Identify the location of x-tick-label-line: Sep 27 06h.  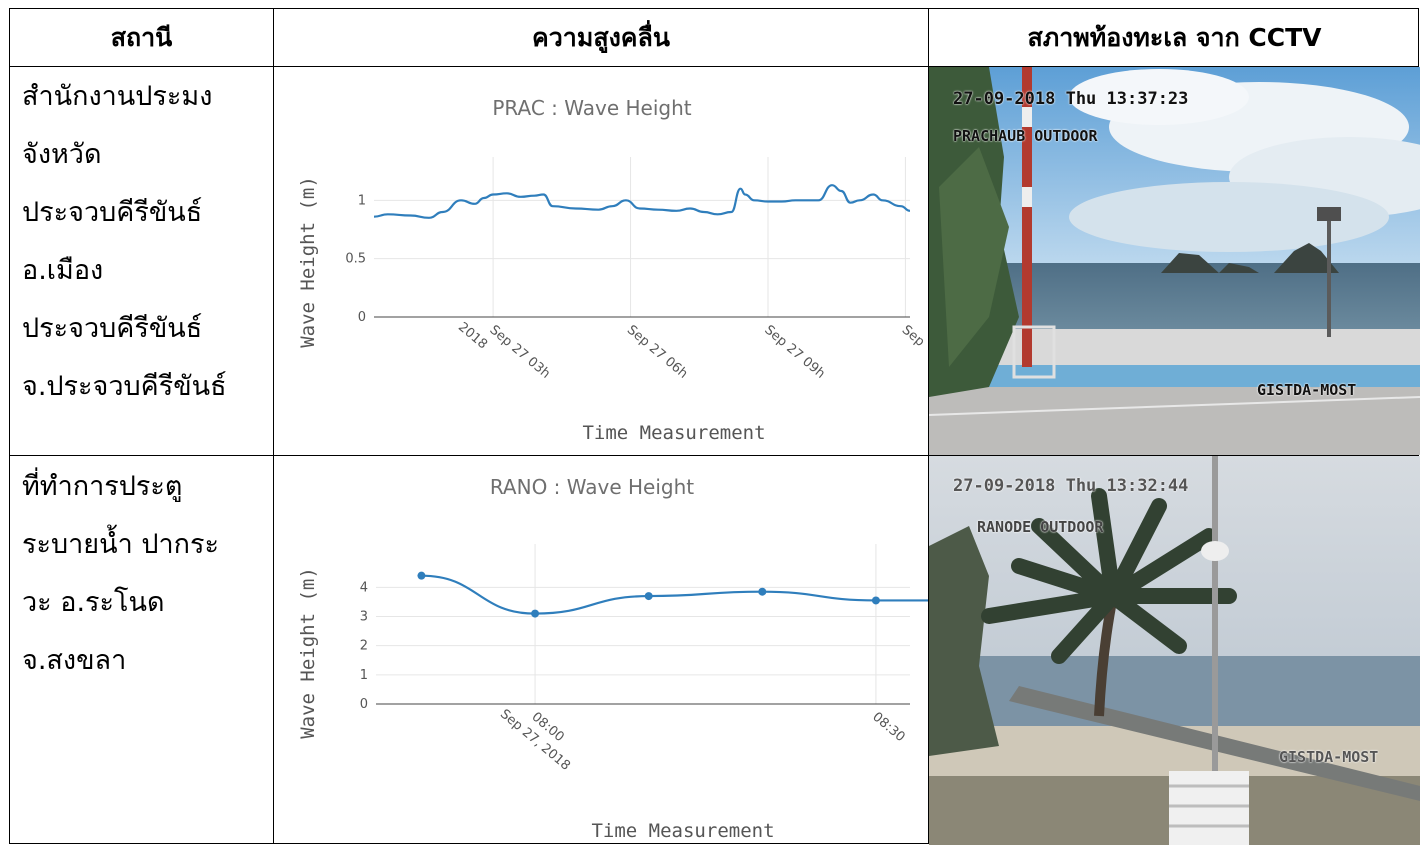
(657, 352).